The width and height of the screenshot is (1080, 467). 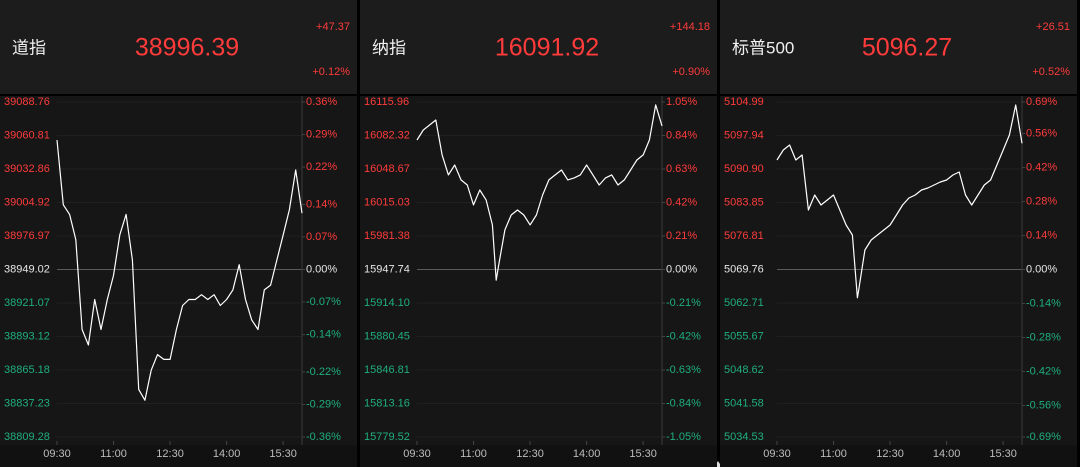 I want to click on y-tick-label: 39032.86, so click(x=27, y=169).